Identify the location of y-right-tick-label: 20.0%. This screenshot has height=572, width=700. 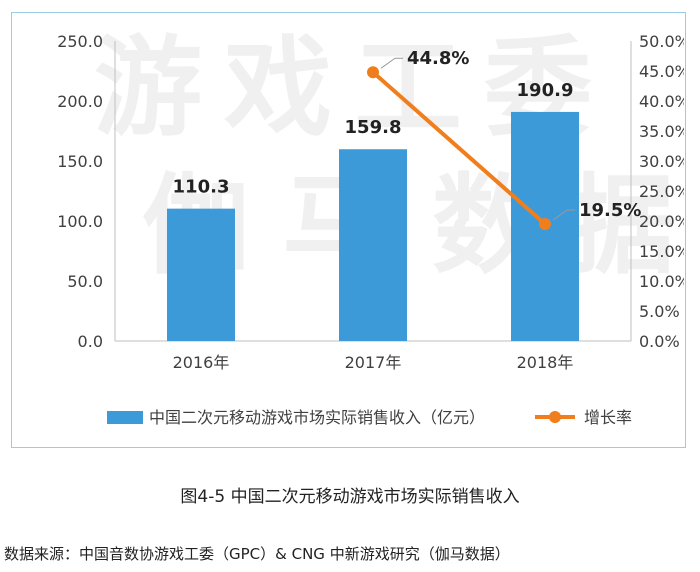
(661, 221).